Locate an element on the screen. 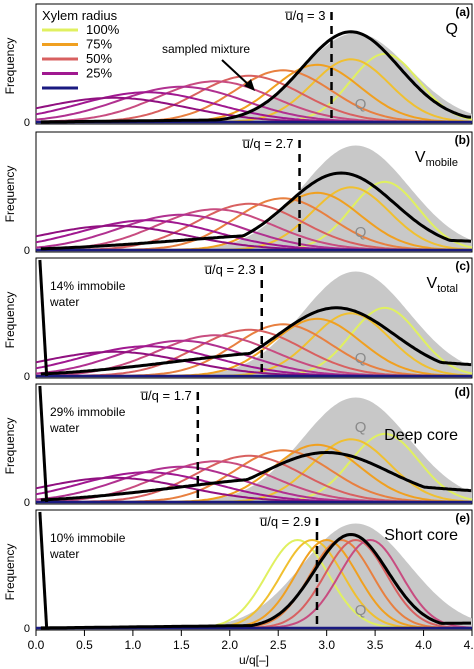  panel-title: Q is located at coordinates (452, 29).